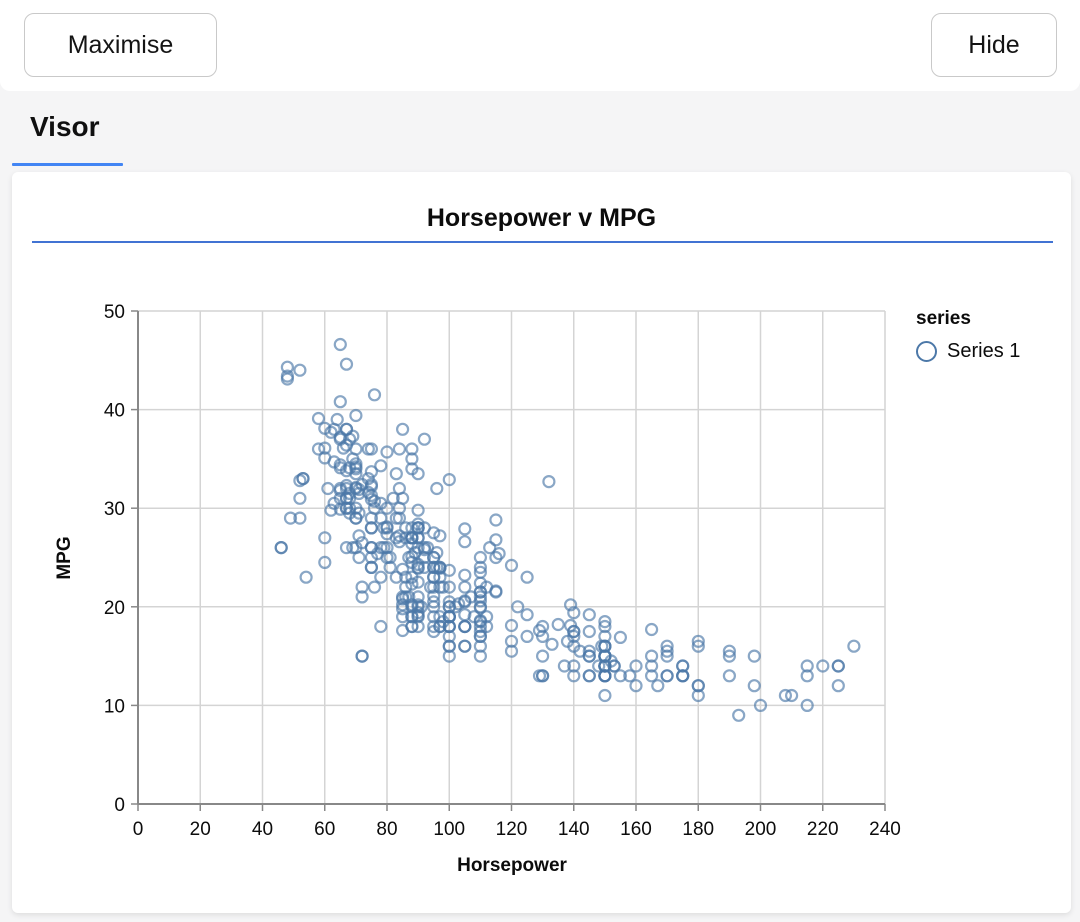 The height and width of the screenshot is (922, 1080). Describe the element at coordinates (67, 164) in the screenshot. I see `active-tab-indicator` at that location.